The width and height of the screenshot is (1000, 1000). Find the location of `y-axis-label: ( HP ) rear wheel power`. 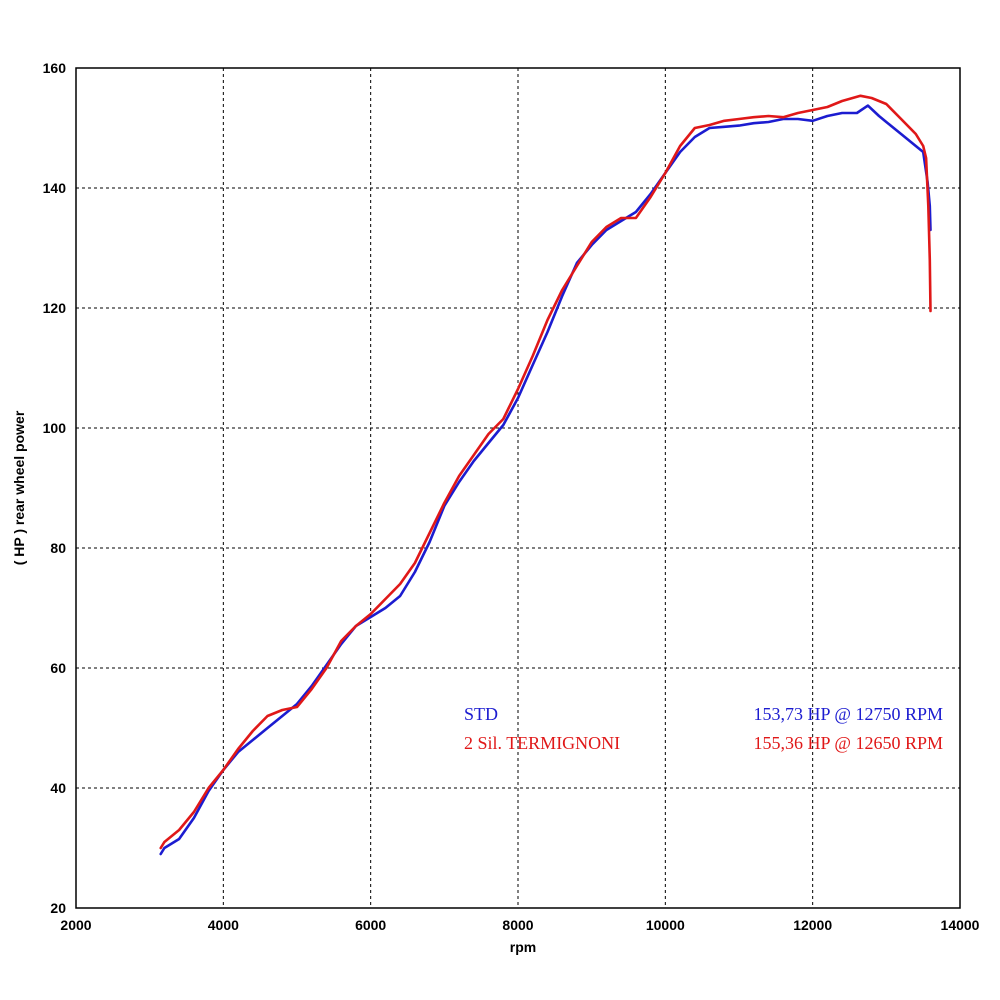

y-axis-label: ( HP ) rear wheel power is located at coordinates (19, 487).